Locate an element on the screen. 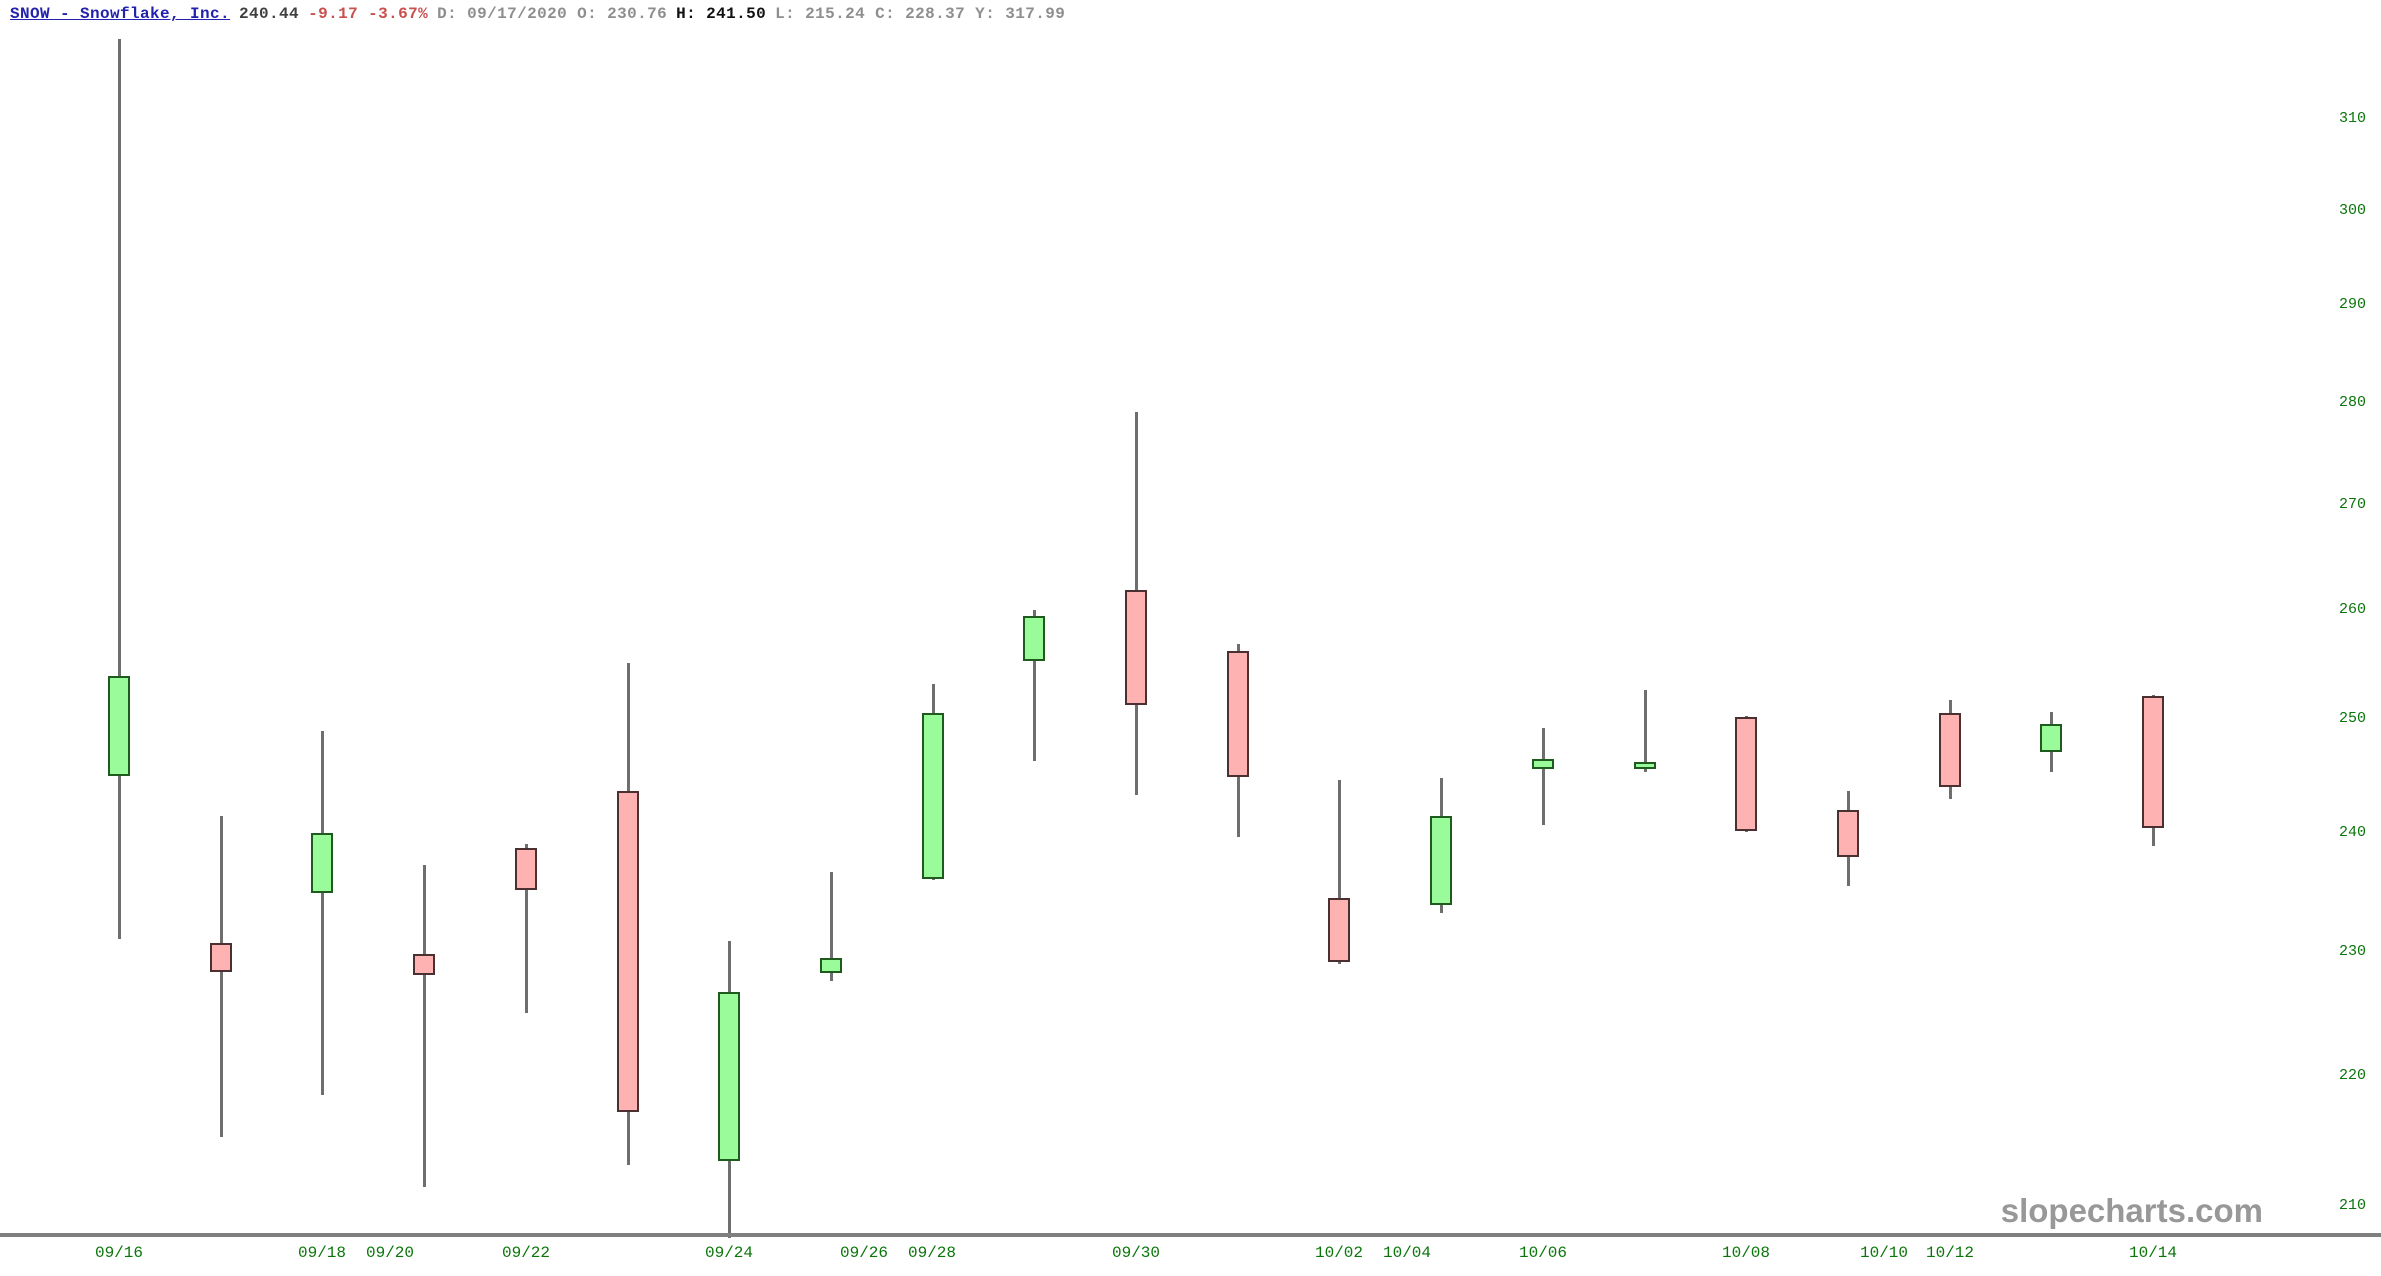 The image size is (2381, 1276). price-change: -9.17 -3.67% is located at coordinates (368, 14).